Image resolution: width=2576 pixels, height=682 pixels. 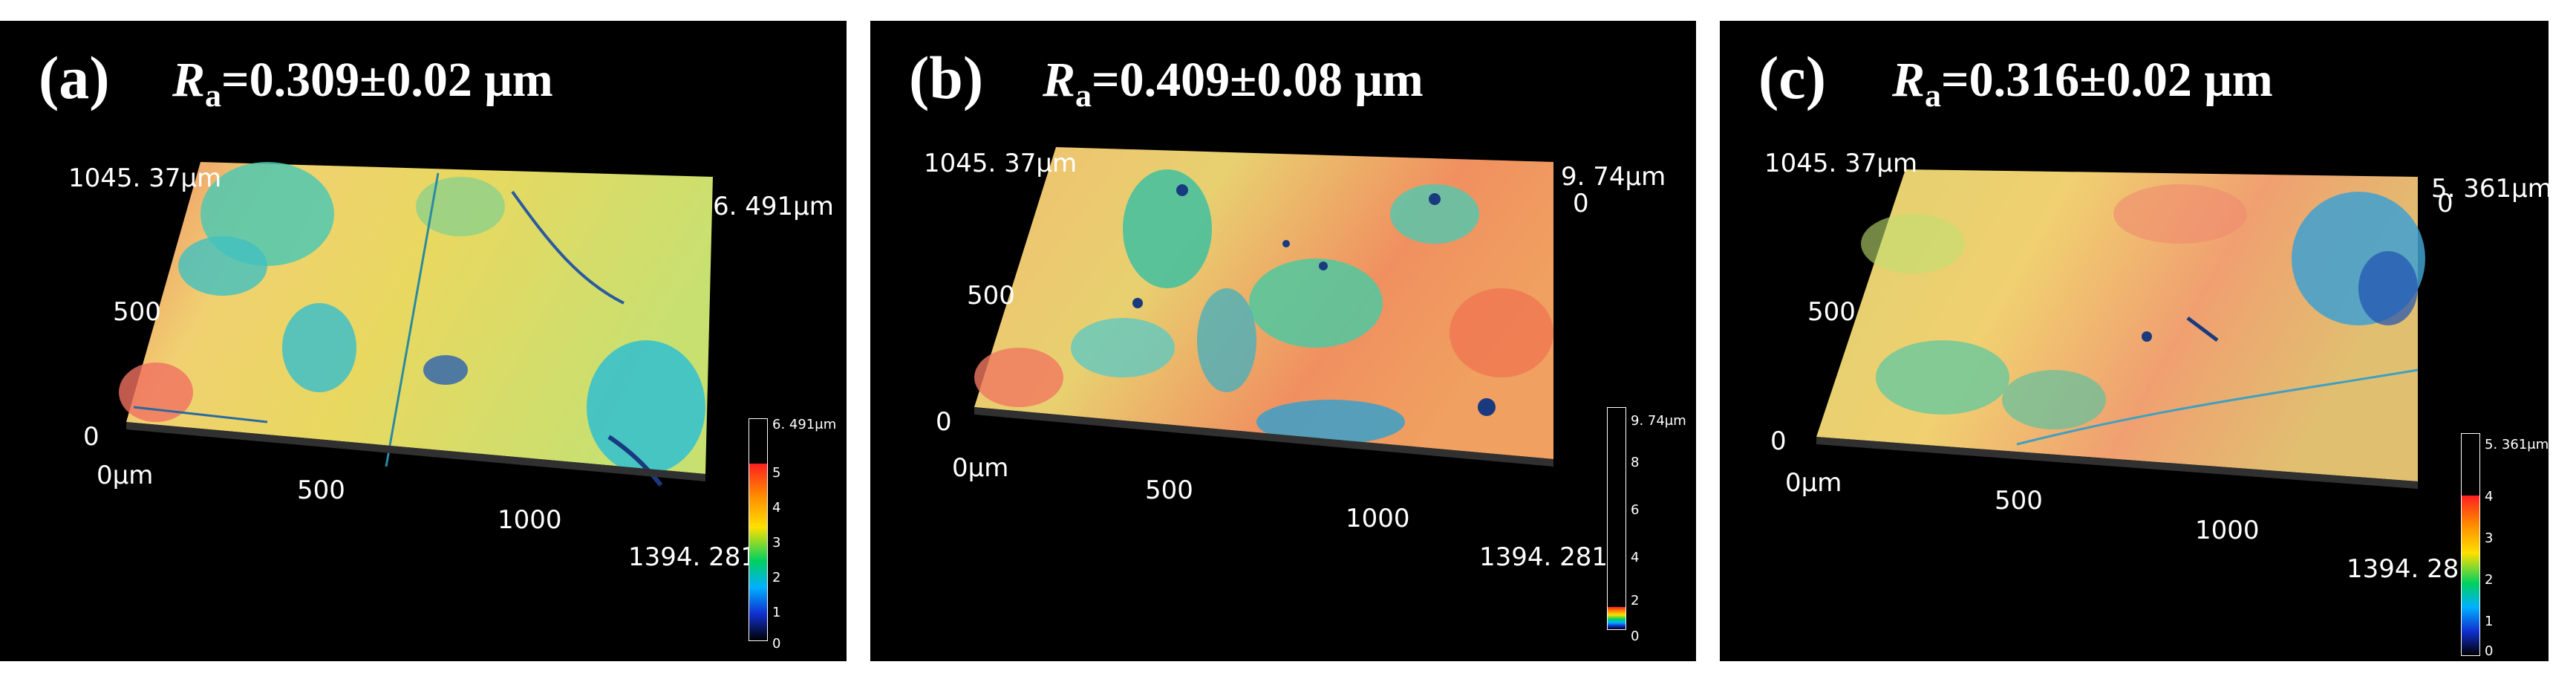 I want to click on surface-plot-b, so click(x=1263, y=307).